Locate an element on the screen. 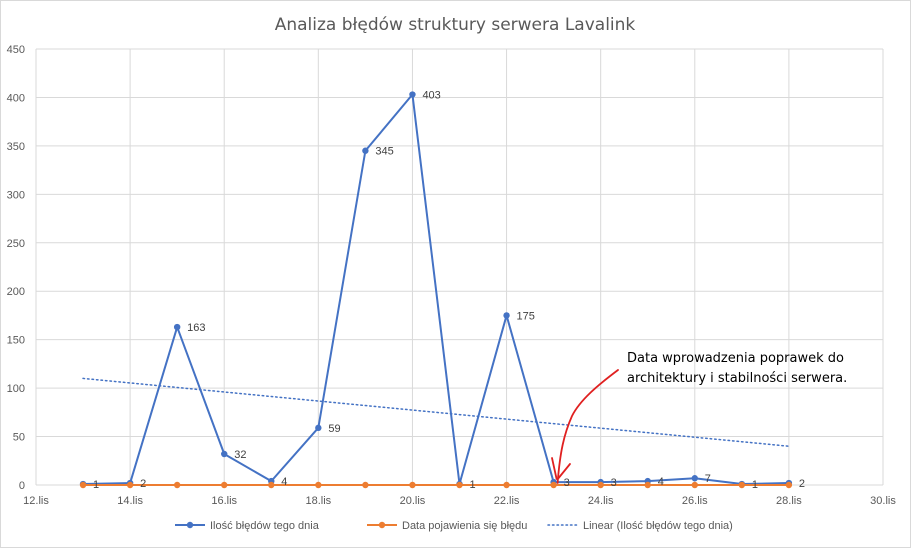 The height and width of the screenshot is (548, 911). y-tick-label: 400 is located at coordinates (16, 98).